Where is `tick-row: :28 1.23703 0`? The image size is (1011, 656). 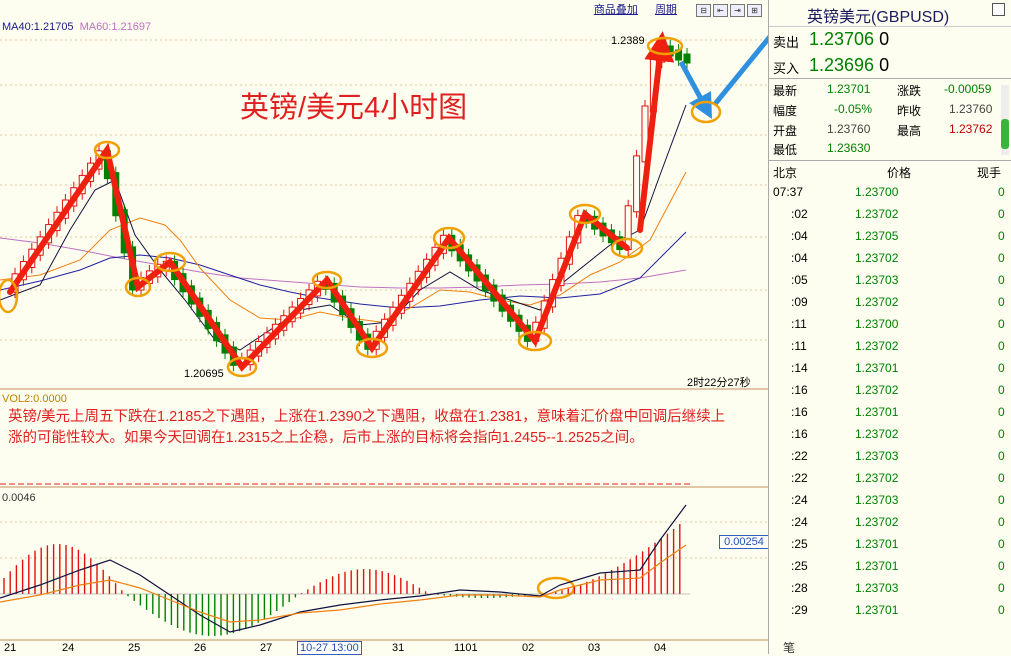
tick-row: :28 1.23703 0 is located at coordinates (890, 588).